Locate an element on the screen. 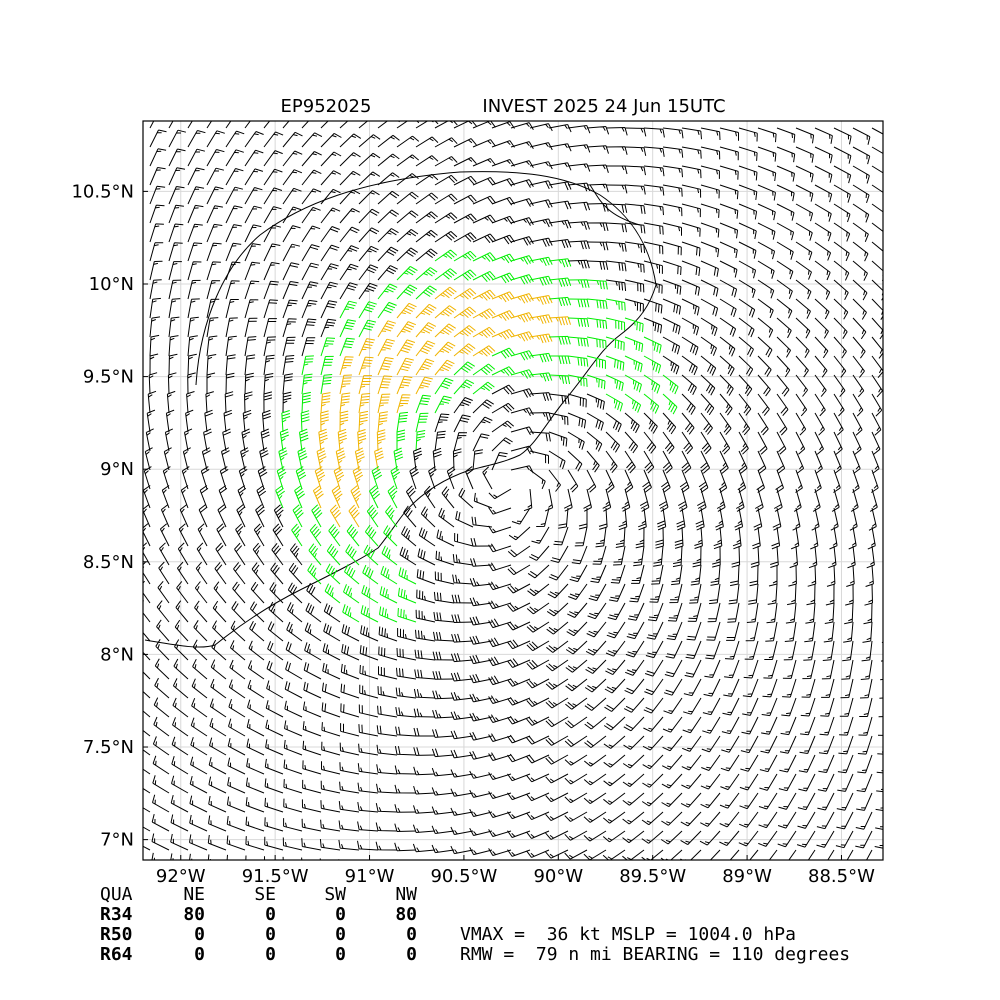 This screenshot has width=1000, height=1000. table-header: NE is located at coordinates (194, 894).